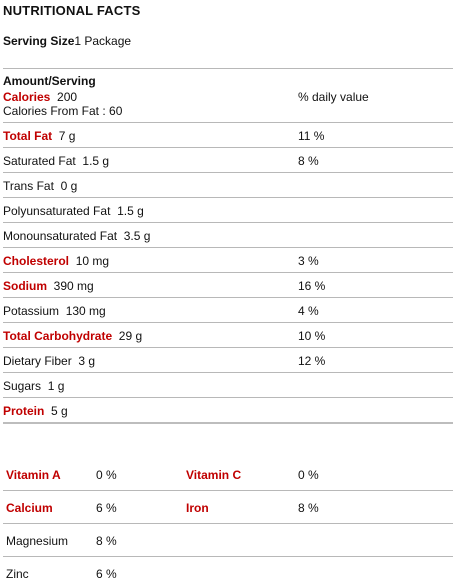  I want to click on calories-value: 200, so click(67, 97).